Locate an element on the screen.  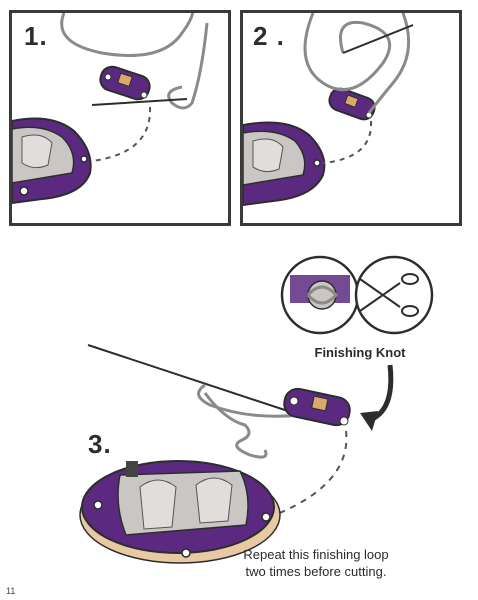
step-2-illustration is located at coordinates (328, 110).